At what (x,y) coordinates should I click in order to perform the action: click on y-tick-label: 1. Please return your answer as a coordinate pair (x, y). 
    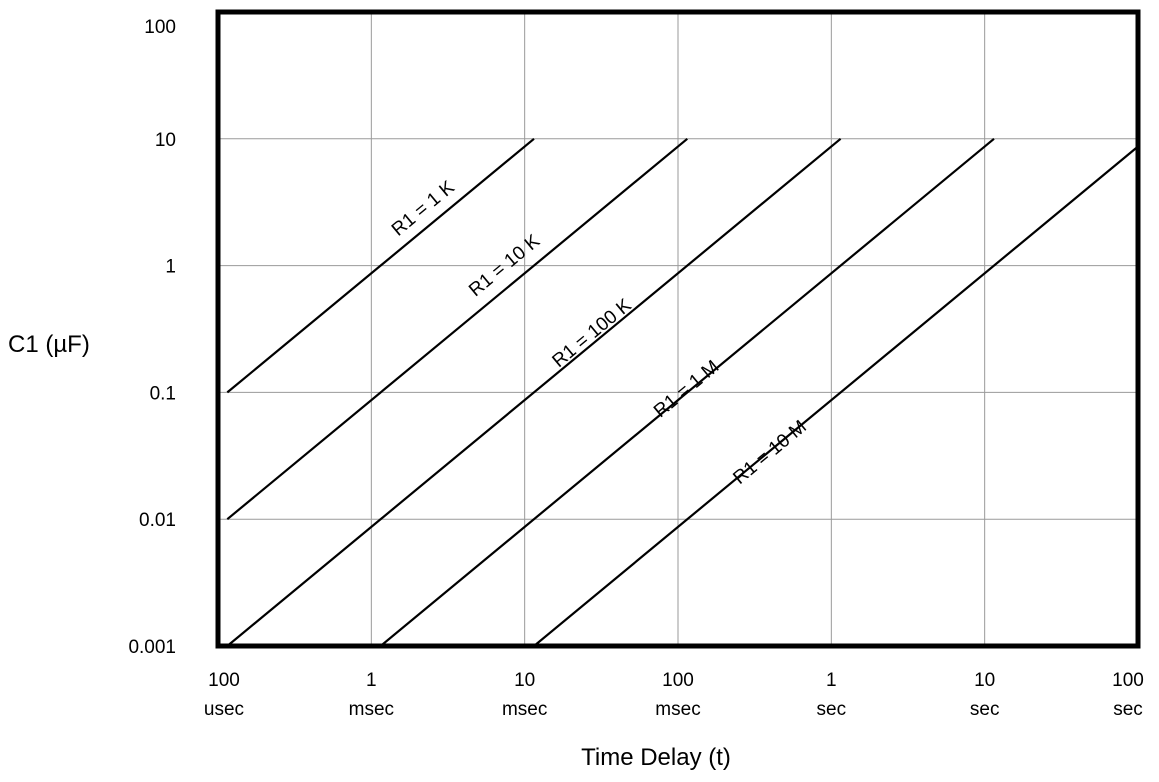
    Looking at the image, I should click on (170, 267).